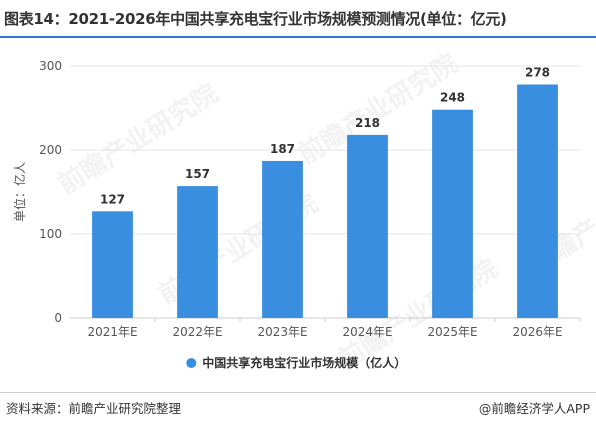 The width and height of the screenshot is (596, 424). Describe the element at coordinates (50, 234) in the screenshot. I see `y-tick-label: 100` at that location.